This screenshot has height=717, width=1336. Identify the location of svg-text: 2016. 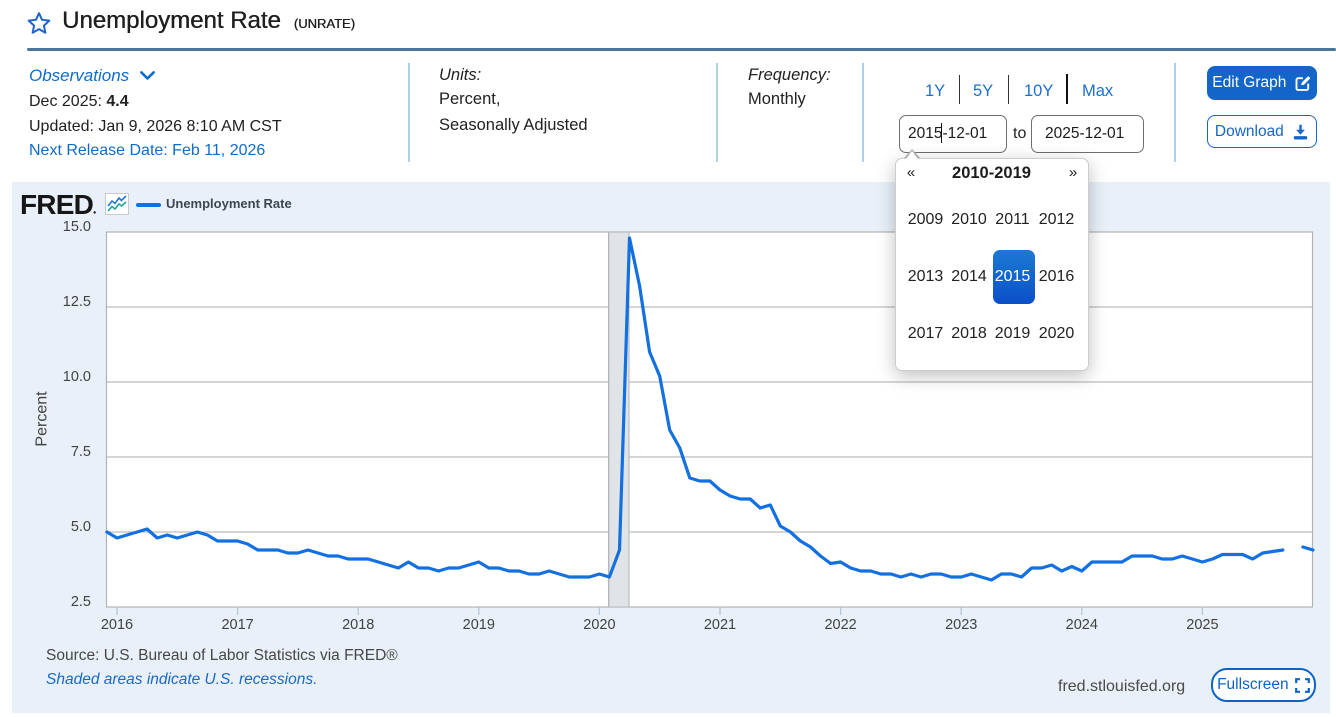
(117, 625).